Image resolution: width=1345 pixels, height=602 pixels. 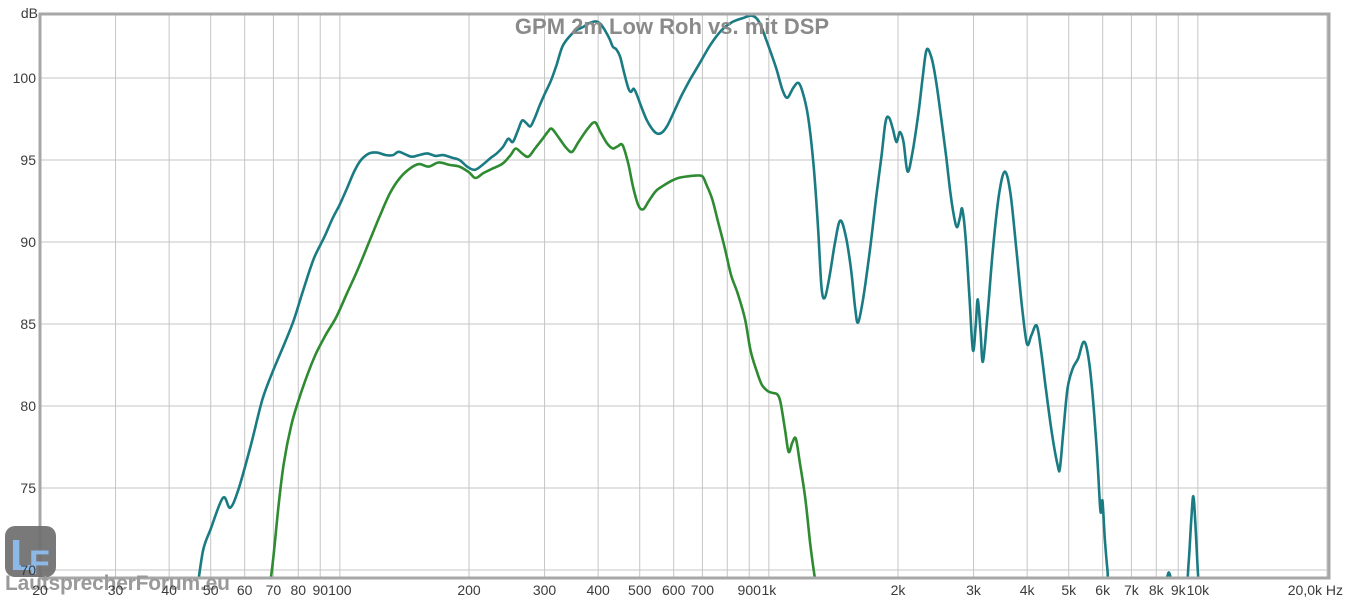 I want to click on x-tick-label: 30, so click(x=116, y=590).